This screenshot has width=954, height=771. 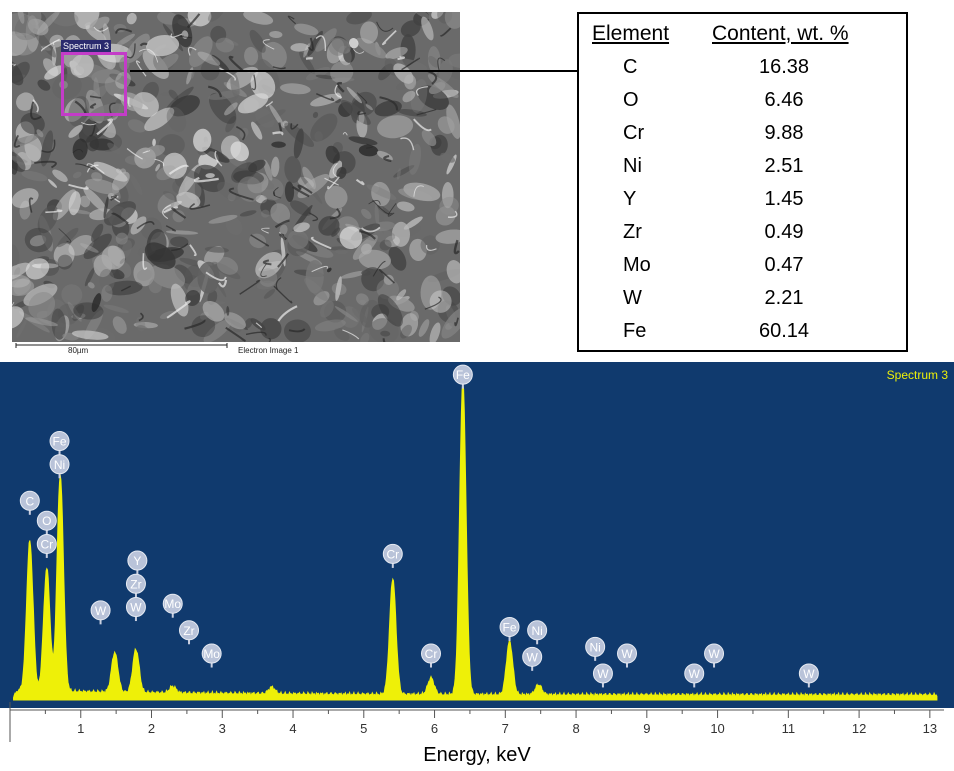 What do you see at coordinates (292, 728) in the screenshot?
I see `x-tick-label: 4` at bounding box center [292, 728].